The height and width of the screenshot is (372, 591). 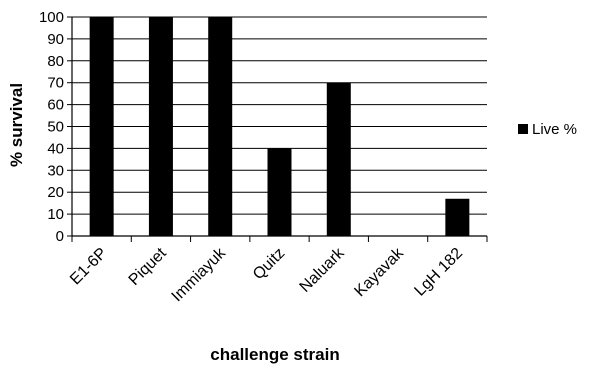 What do you see at coordinates (88, 266) in the screenshot?
I see `x-tick-label: E1-6P` at bounding box center [88, 266].